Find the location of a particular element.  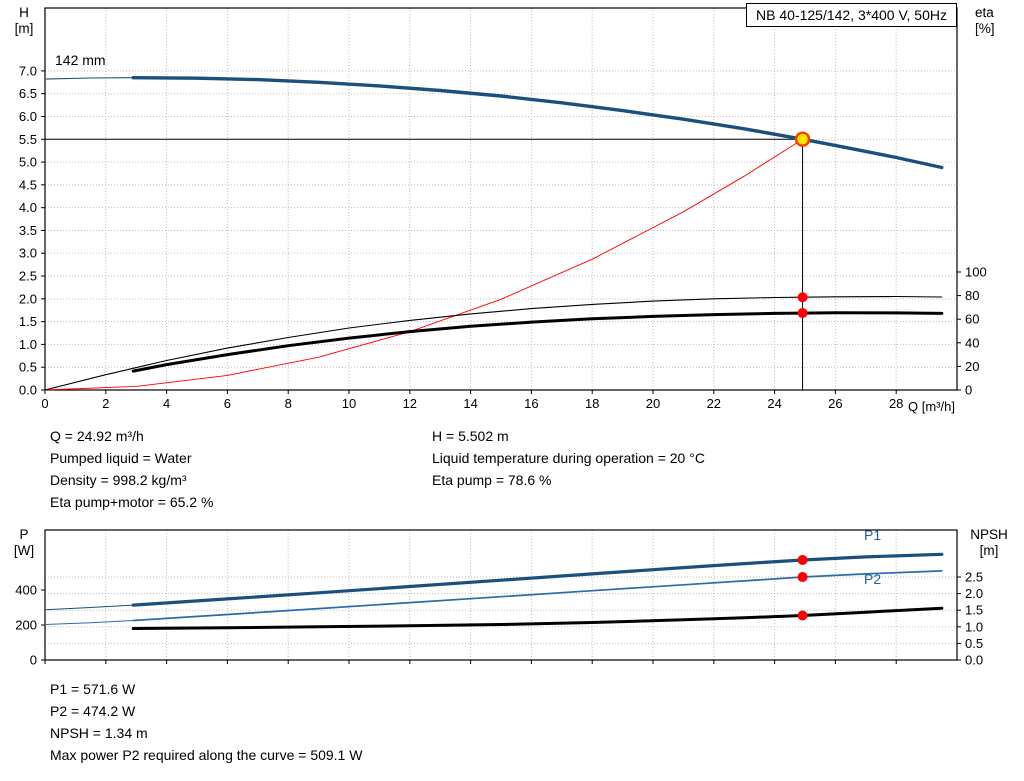

right-tick-label: 100 is located at coordinates (976, 271).